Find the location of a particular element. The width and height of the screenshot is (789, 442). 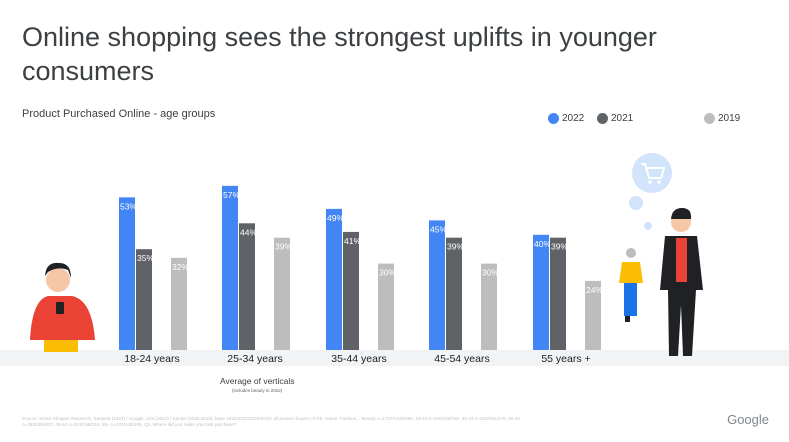

woman-shoe is located at coordinates (627, 319).